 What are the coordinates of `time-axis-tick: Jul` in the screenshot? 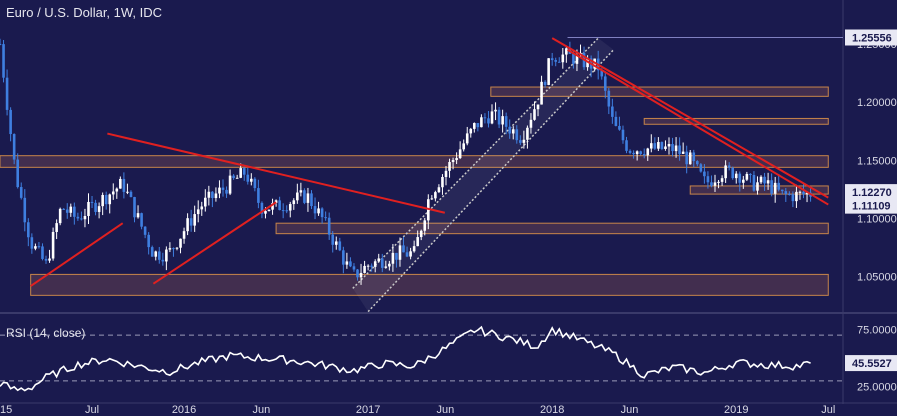 It's located at (828, 410).